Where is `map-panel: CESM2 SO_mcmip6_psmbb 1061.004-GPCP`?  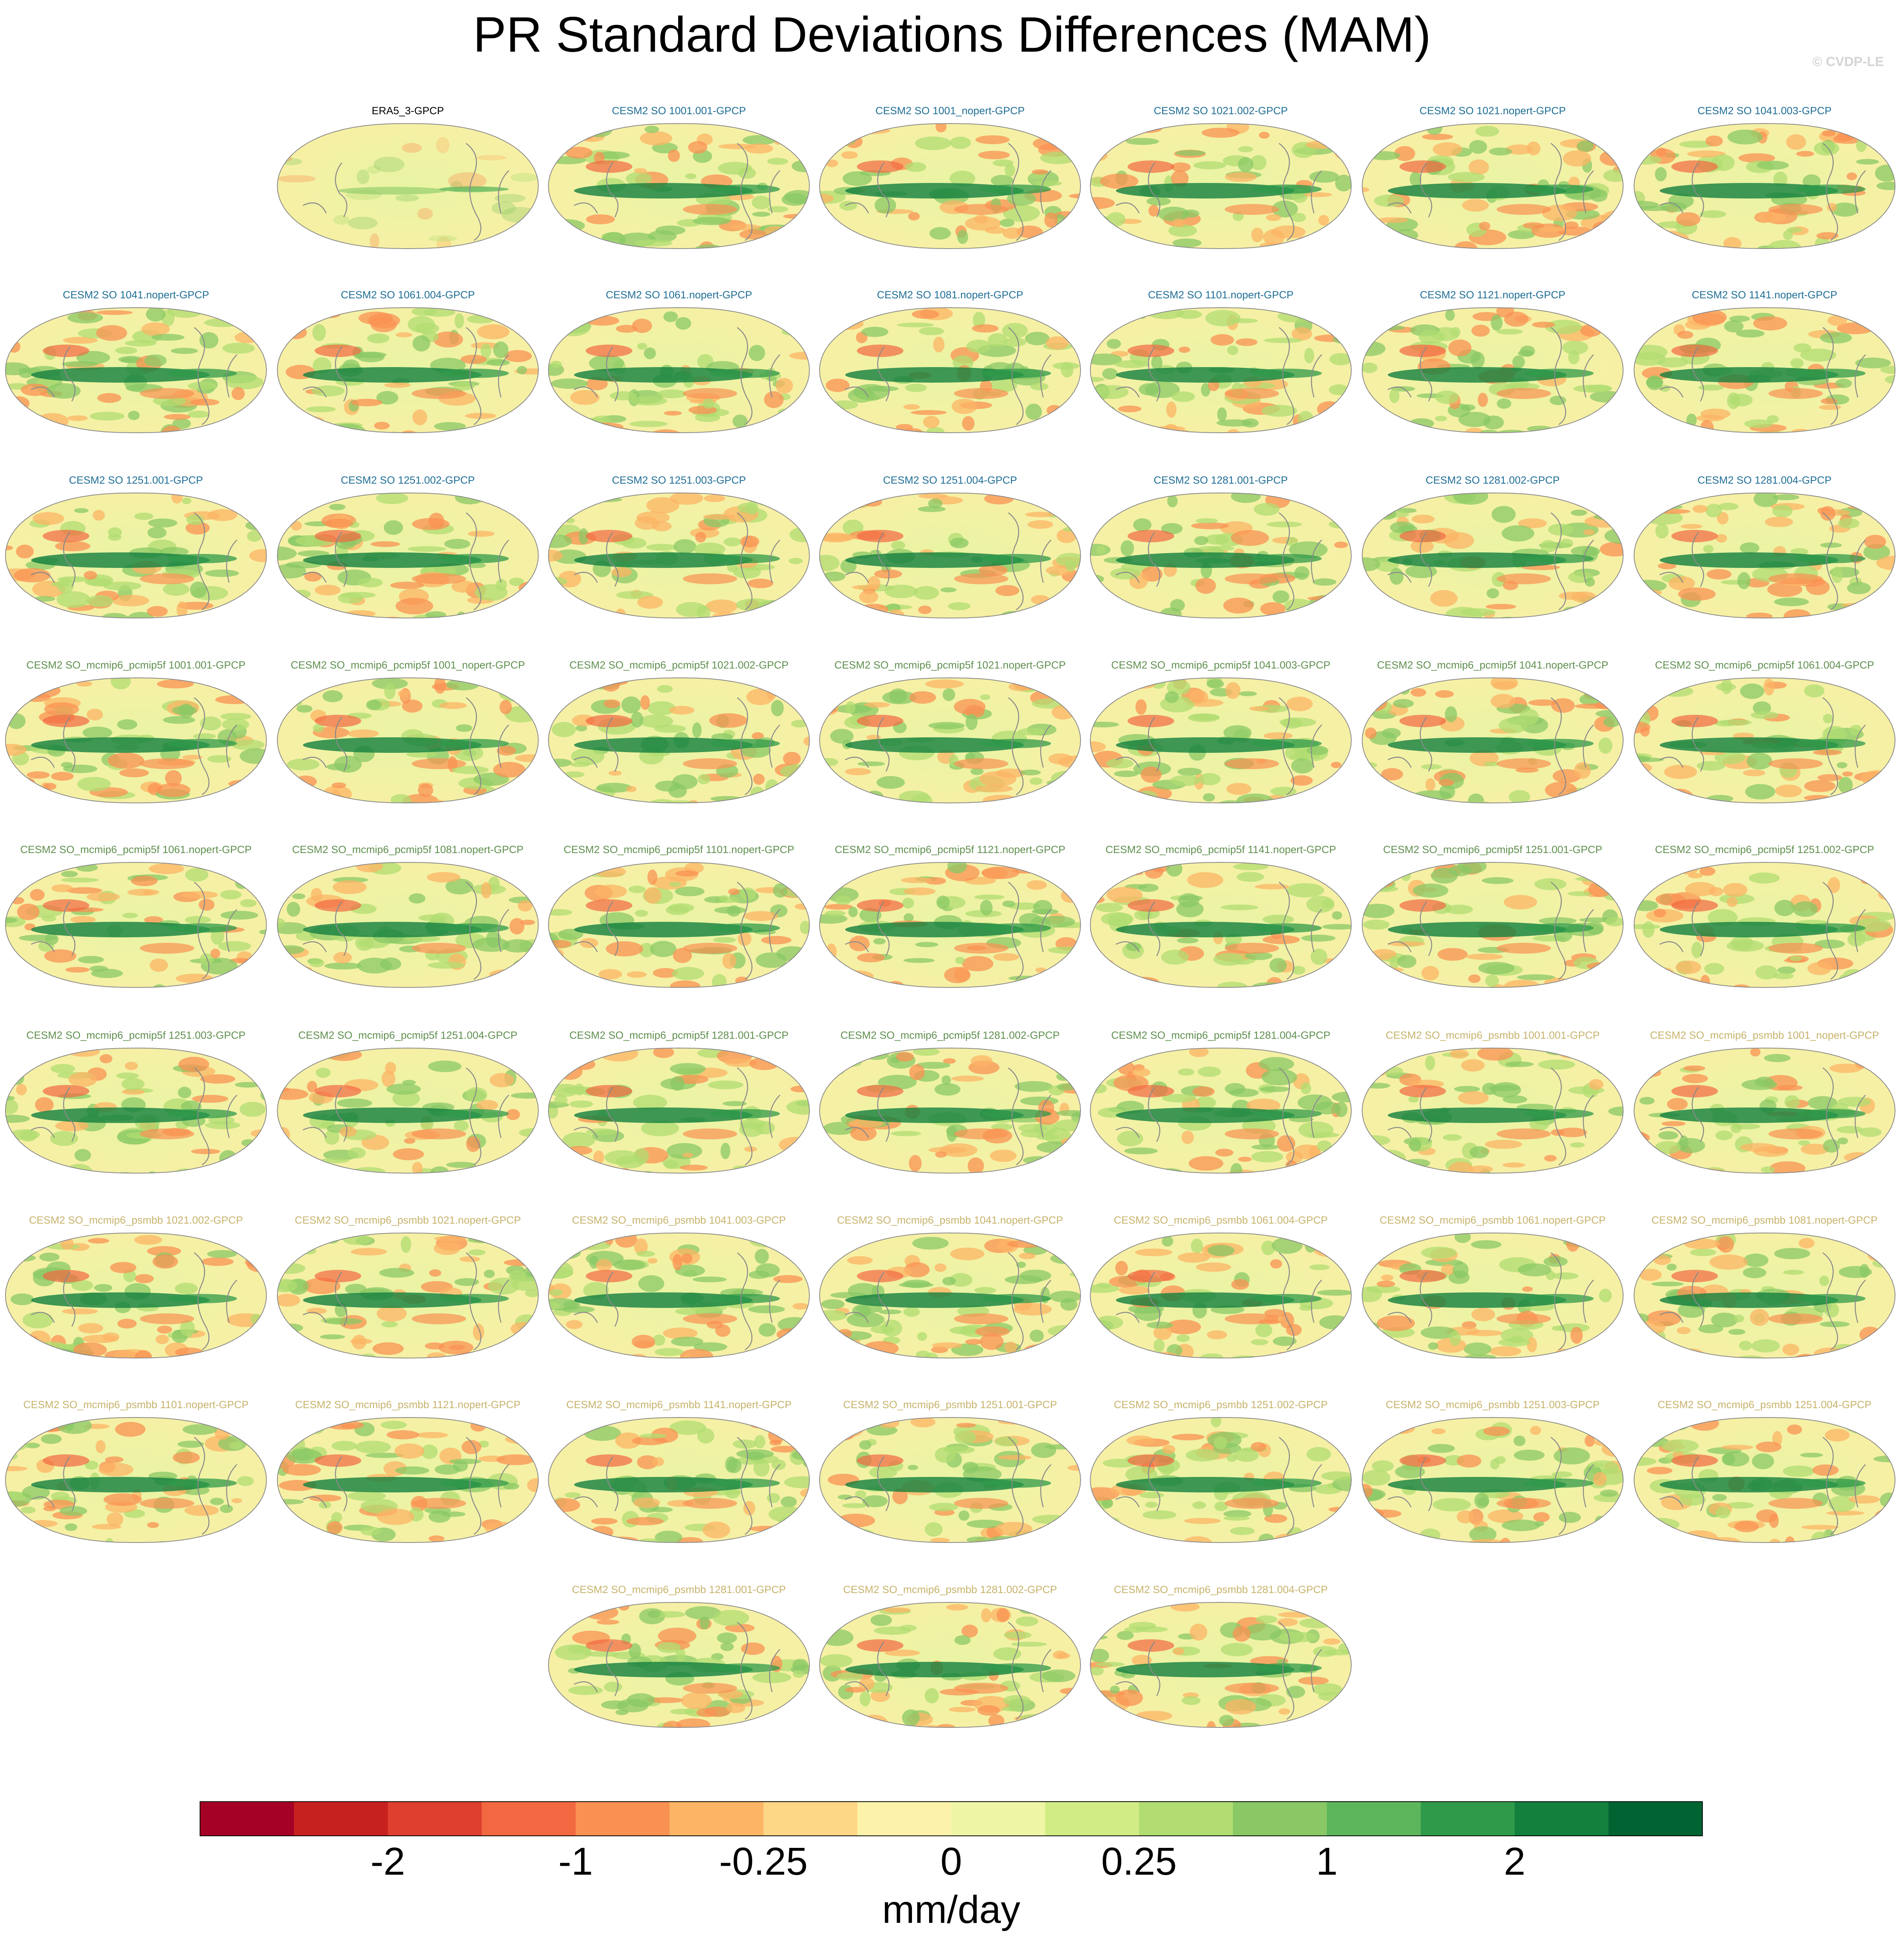 map-panel: CESM2 SO_mcmip6_psmbb 1061.004-GPCP is located at coordinates (1220, 1286).